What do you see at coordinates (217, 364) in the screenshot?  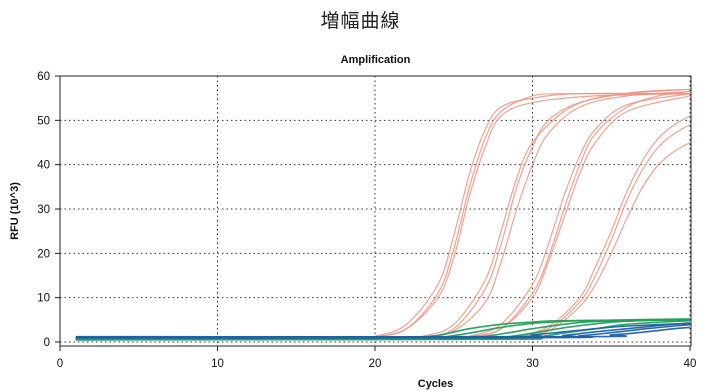 I see `x-tick-label: 10` at bounding box center [217, 364].